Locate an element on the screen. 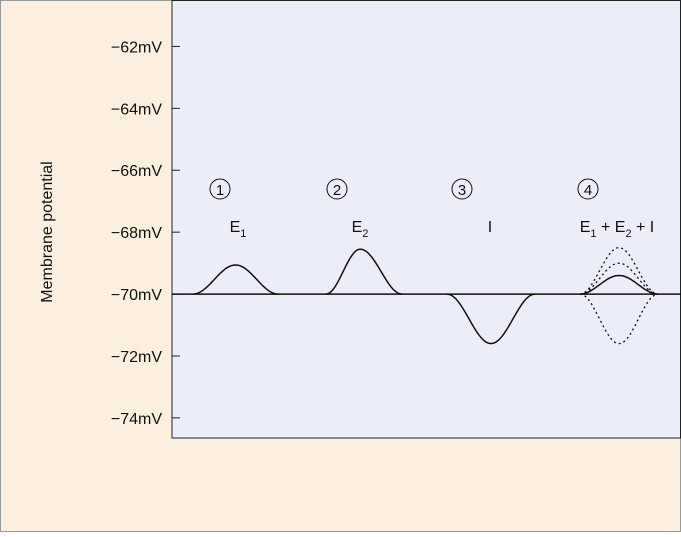 This screenshot has width=681, height=537. y-tick-label: −72mV is located at coordinates (136, 357).